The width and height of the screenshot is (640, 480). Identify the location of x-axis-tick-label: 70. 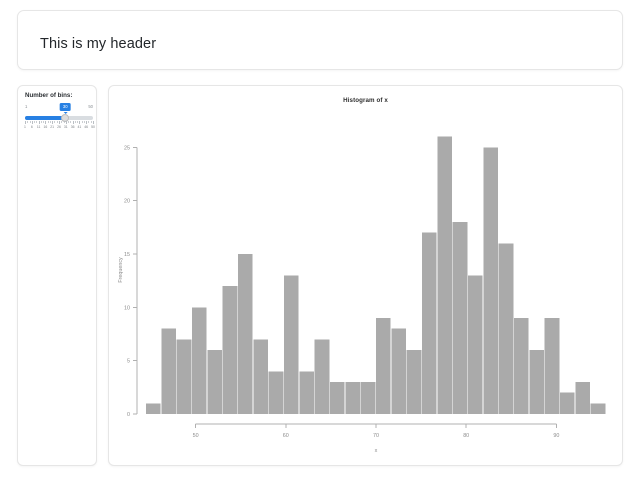
(376, 436).